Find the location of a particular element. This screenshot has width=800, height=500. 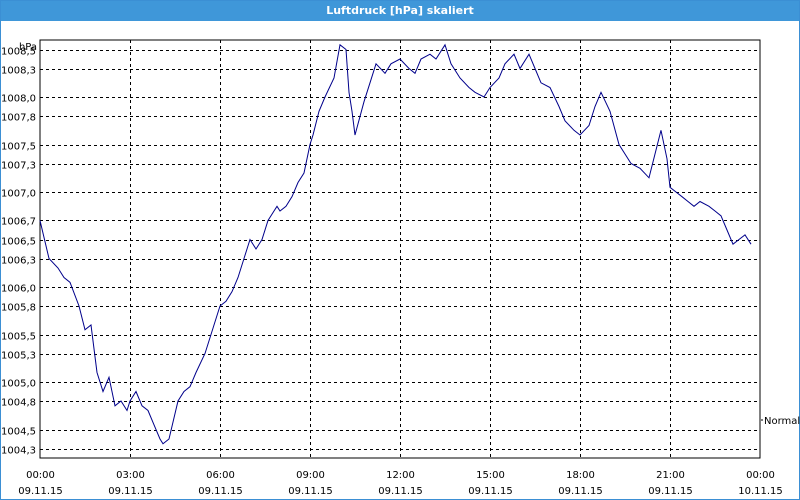

y-tick-label: 1005,5 is located at coordinates (18, 337).